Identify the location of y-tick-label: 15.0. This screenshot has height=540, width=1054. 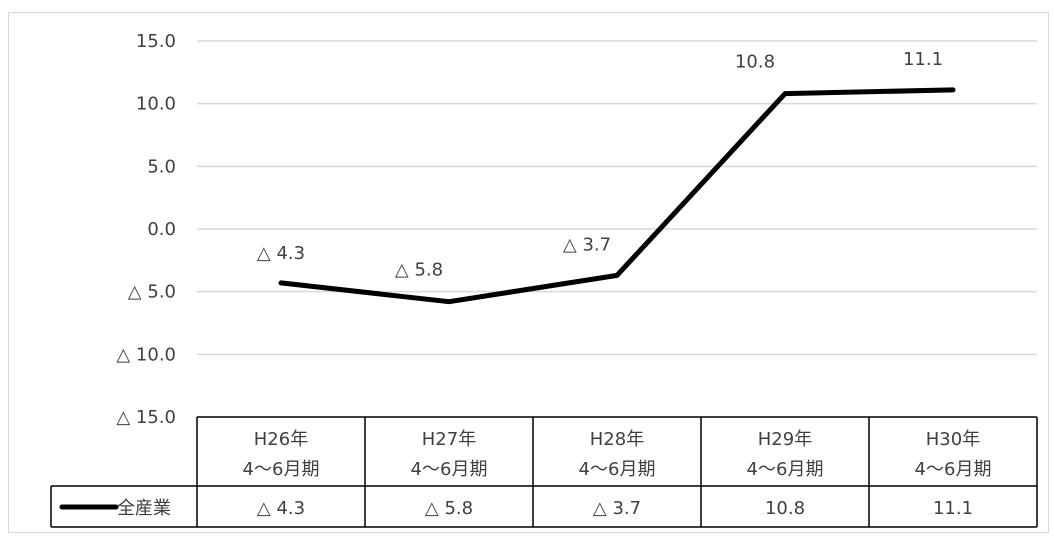
(156, 41).